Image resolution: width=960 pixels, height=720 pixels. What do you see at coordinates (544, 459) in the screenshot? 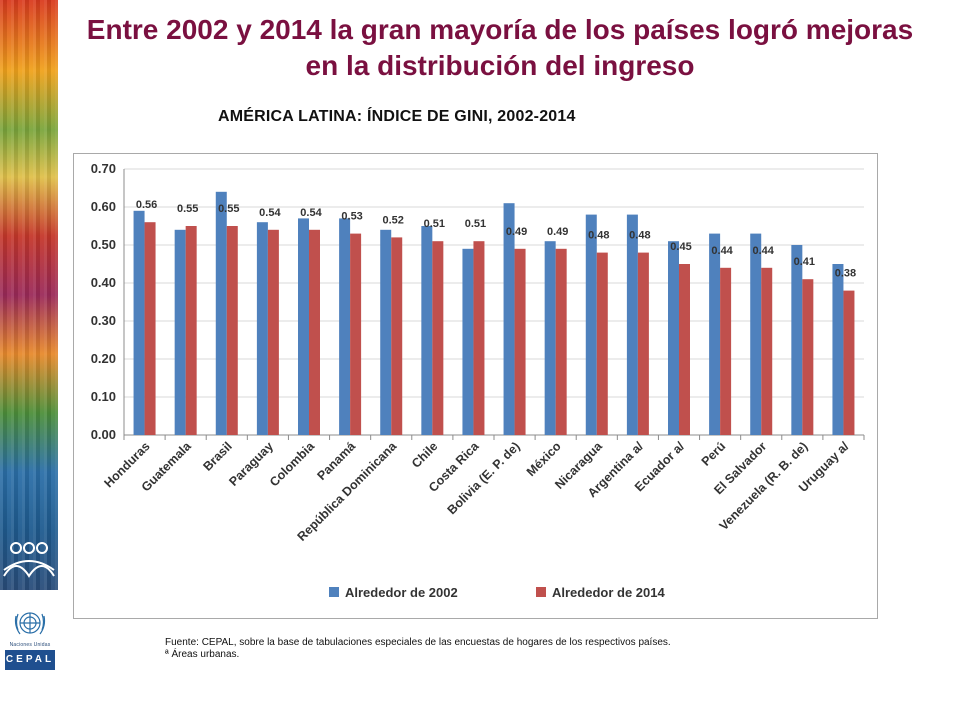
I see `x-category-label: México` at bounding box center [544, 459].